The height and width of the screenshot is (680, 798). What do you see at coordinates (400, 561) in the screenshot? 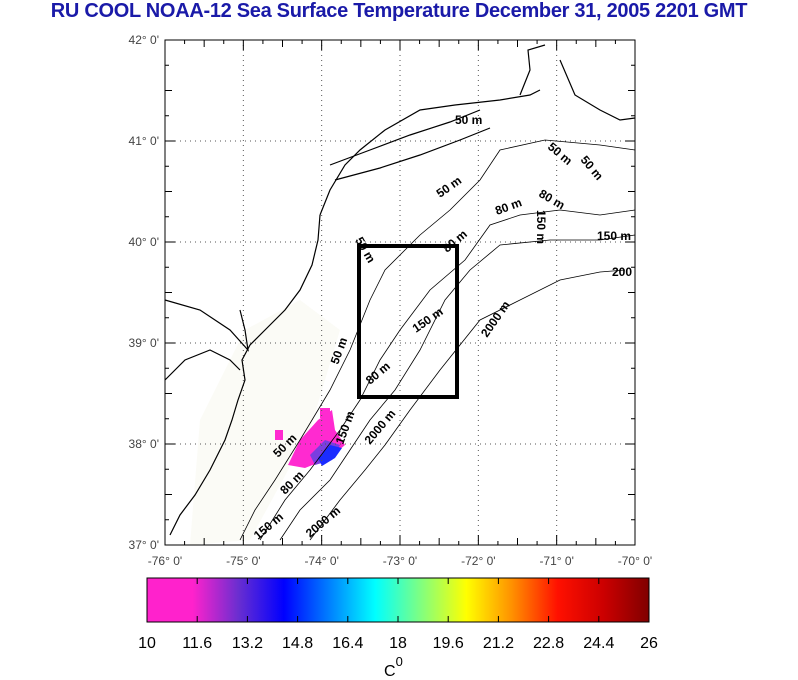
I see `lon-label: -73° 0'` at bounding box center [400, 561].